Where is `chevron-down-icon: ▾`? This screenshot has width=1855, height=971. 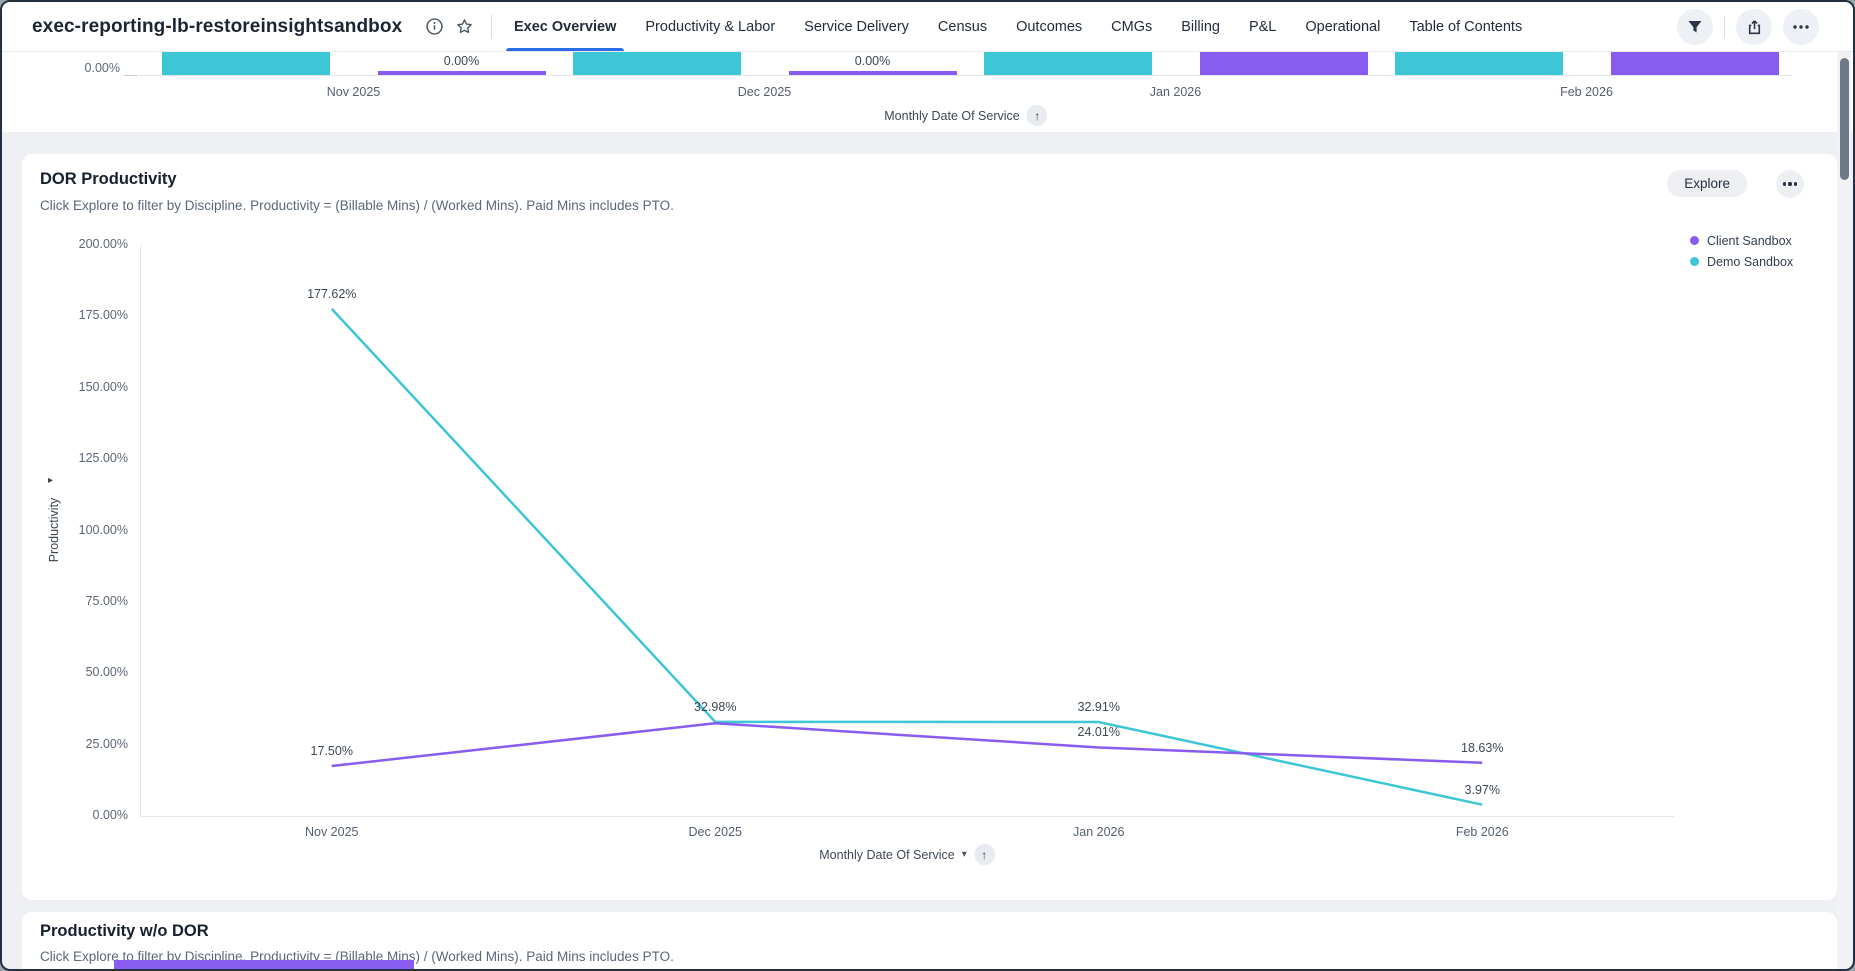 chevron-down-icon: ▾ is located at coordinates (964, 854).